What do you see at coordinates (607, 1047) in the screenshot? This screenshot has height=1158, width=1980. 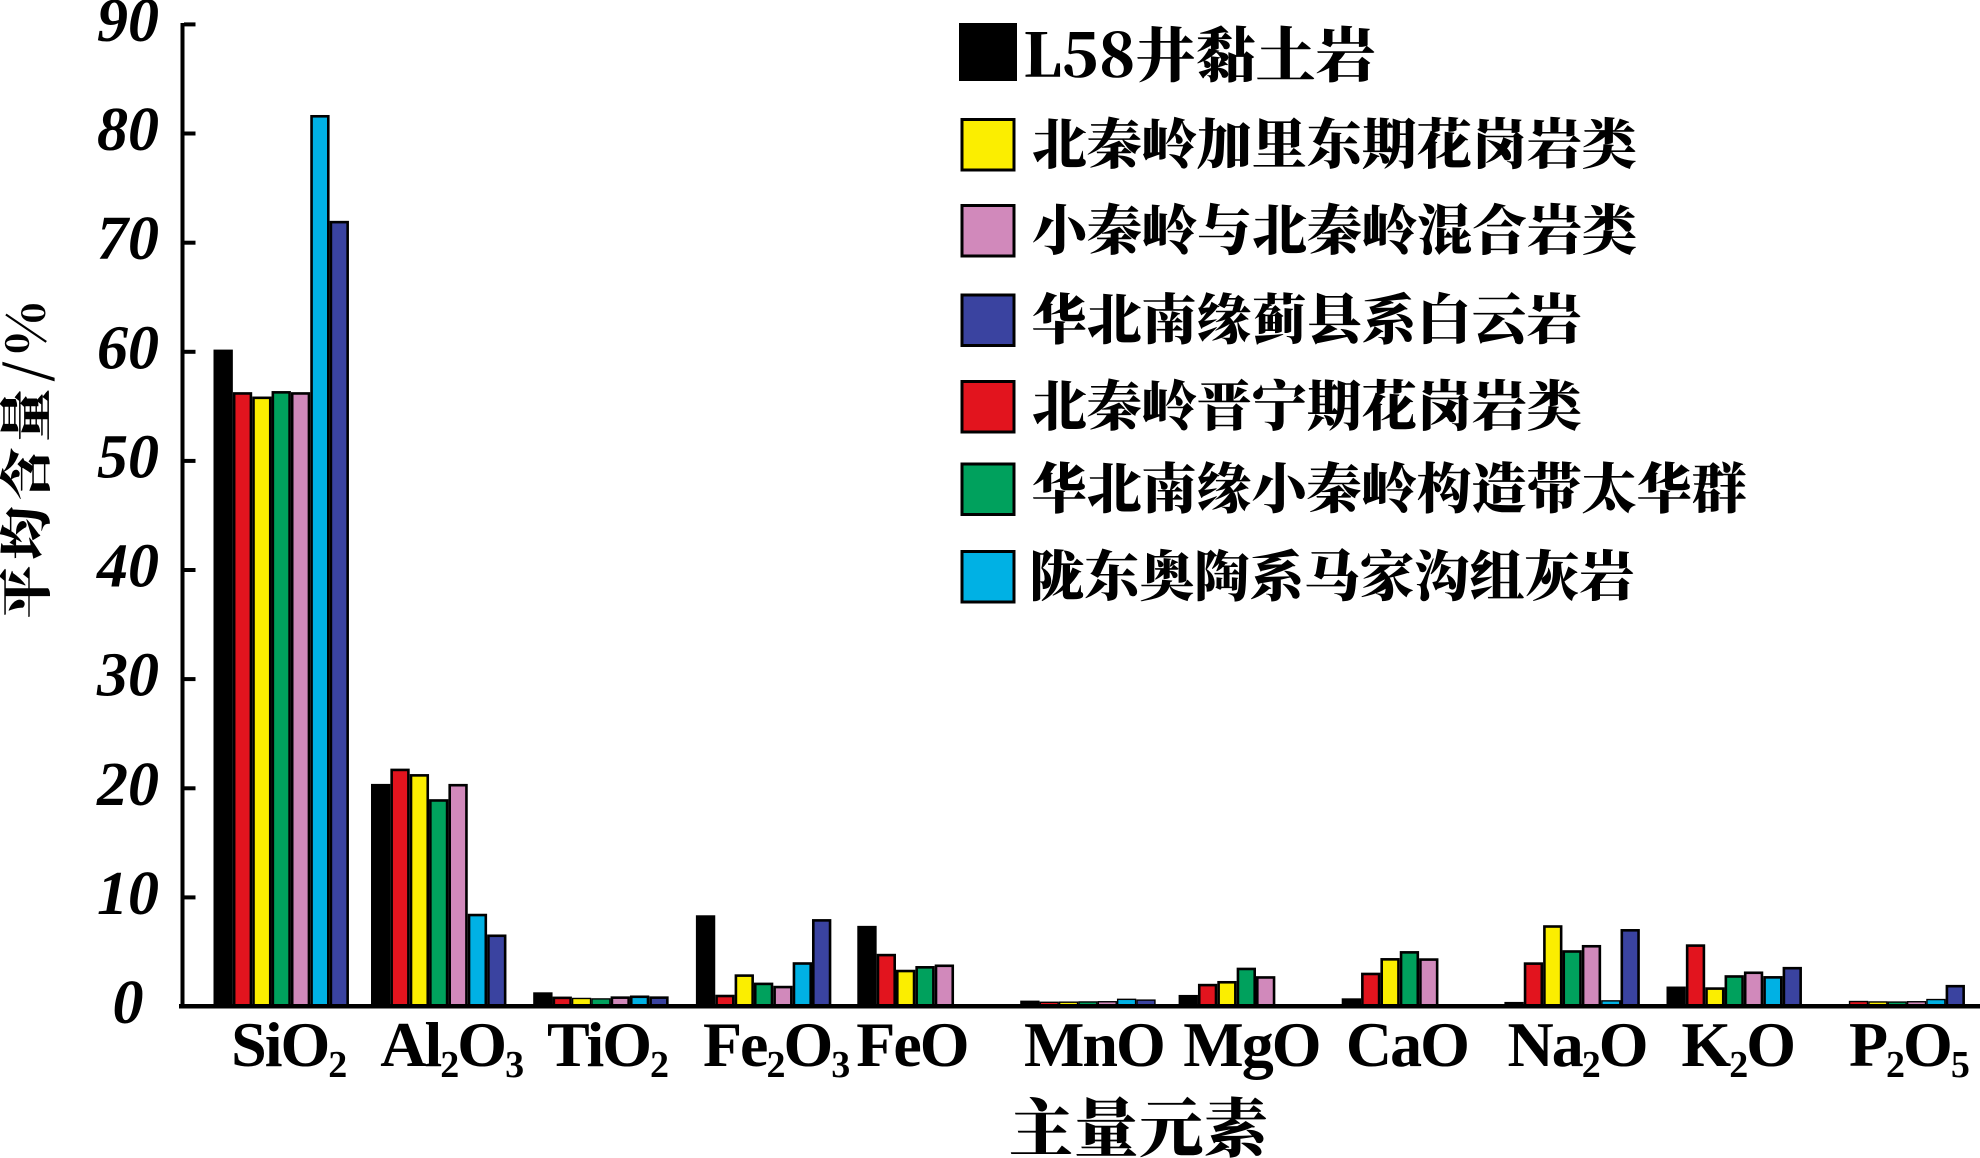 I see `svg-text: TiO2` at bounding box center [607, 1047].